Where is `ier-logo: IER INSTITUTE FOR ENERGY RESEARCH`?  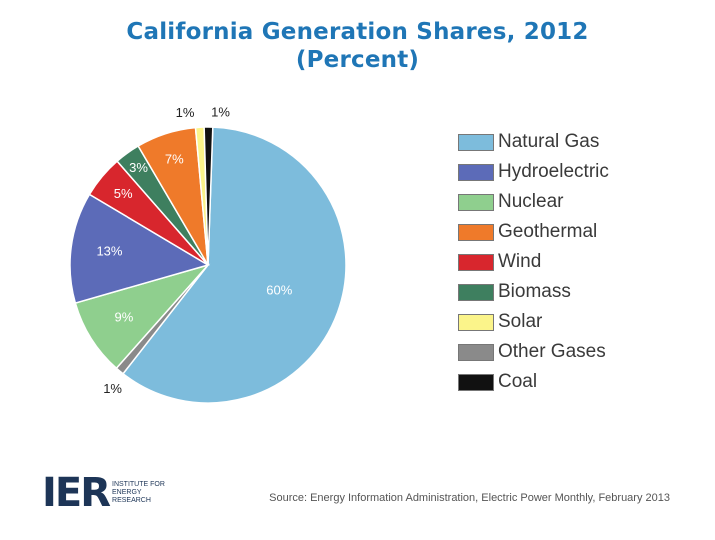
ier-logo: IER INSTITUTE FOR ENERGY RESEARCH is located at coordinates (112, 493).